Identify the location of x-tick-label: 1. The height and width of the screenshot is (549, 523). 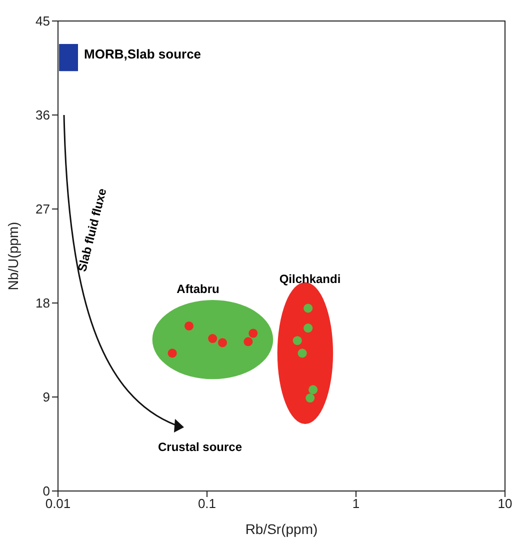
(356, 504).